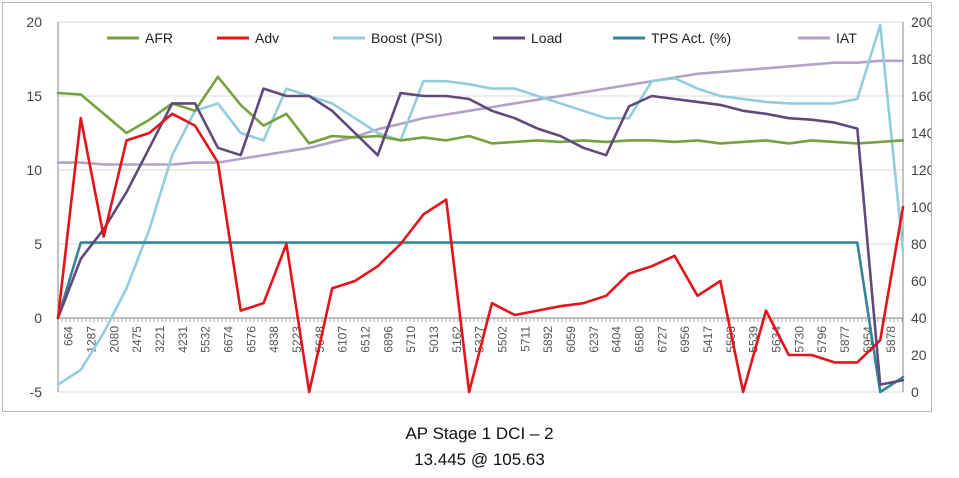 The height and width of the screenshot is (478, 959). I want to click on legend-item: TPS Act. (%), so click(672, 38).